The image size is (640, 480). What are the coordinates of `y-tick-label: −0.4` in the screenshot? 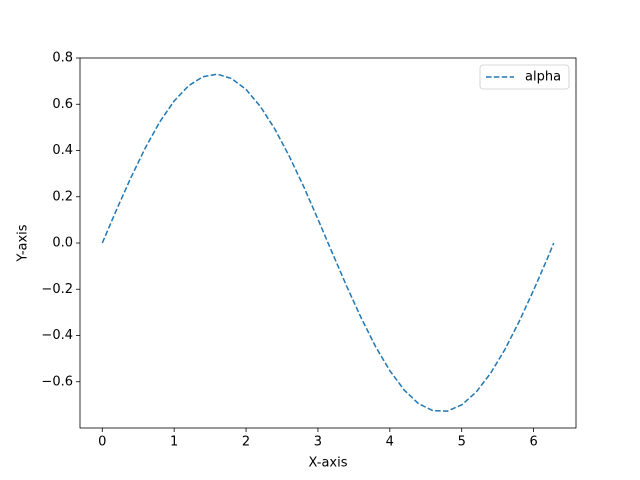 It's located at (57, 335).